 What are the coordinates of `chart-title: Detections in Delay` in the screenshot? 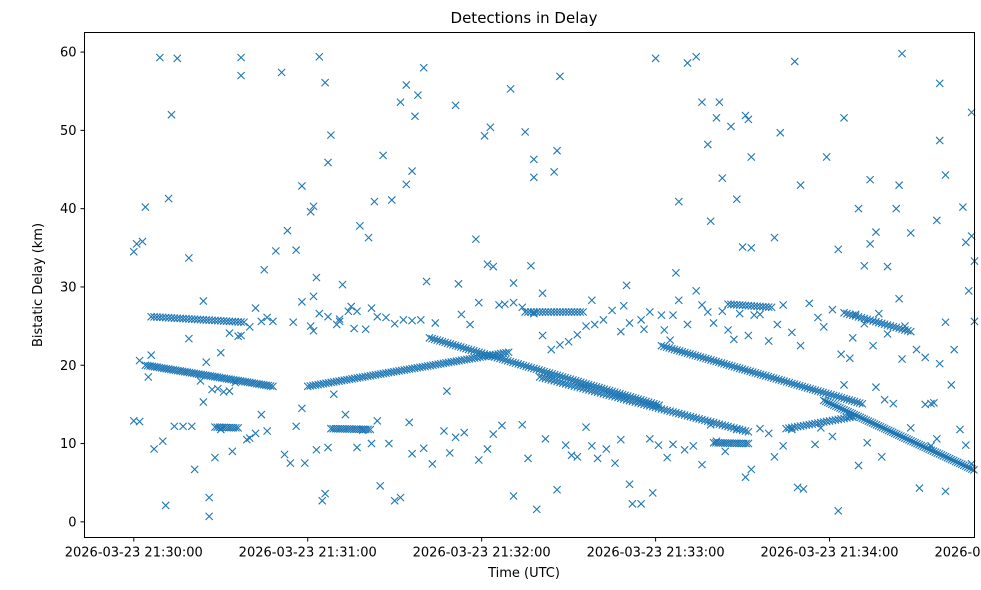 It's located at (524, 18).